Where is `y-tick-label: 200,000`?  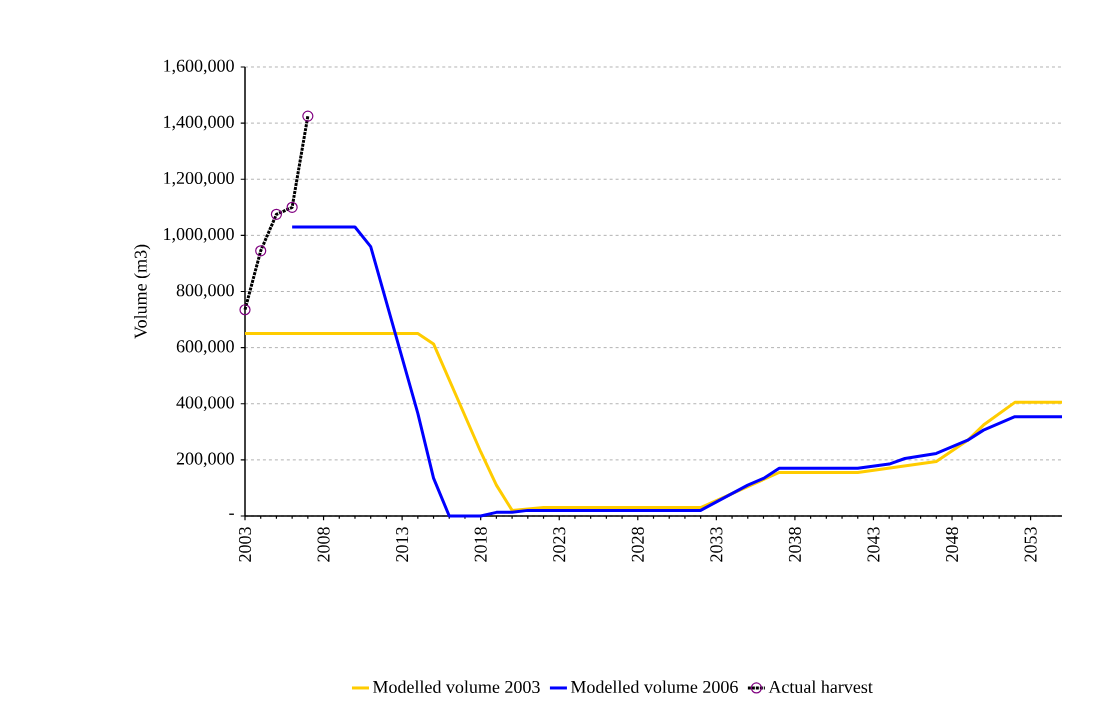 y-tick-label: 200,000 is located at coordinates (205, 460).